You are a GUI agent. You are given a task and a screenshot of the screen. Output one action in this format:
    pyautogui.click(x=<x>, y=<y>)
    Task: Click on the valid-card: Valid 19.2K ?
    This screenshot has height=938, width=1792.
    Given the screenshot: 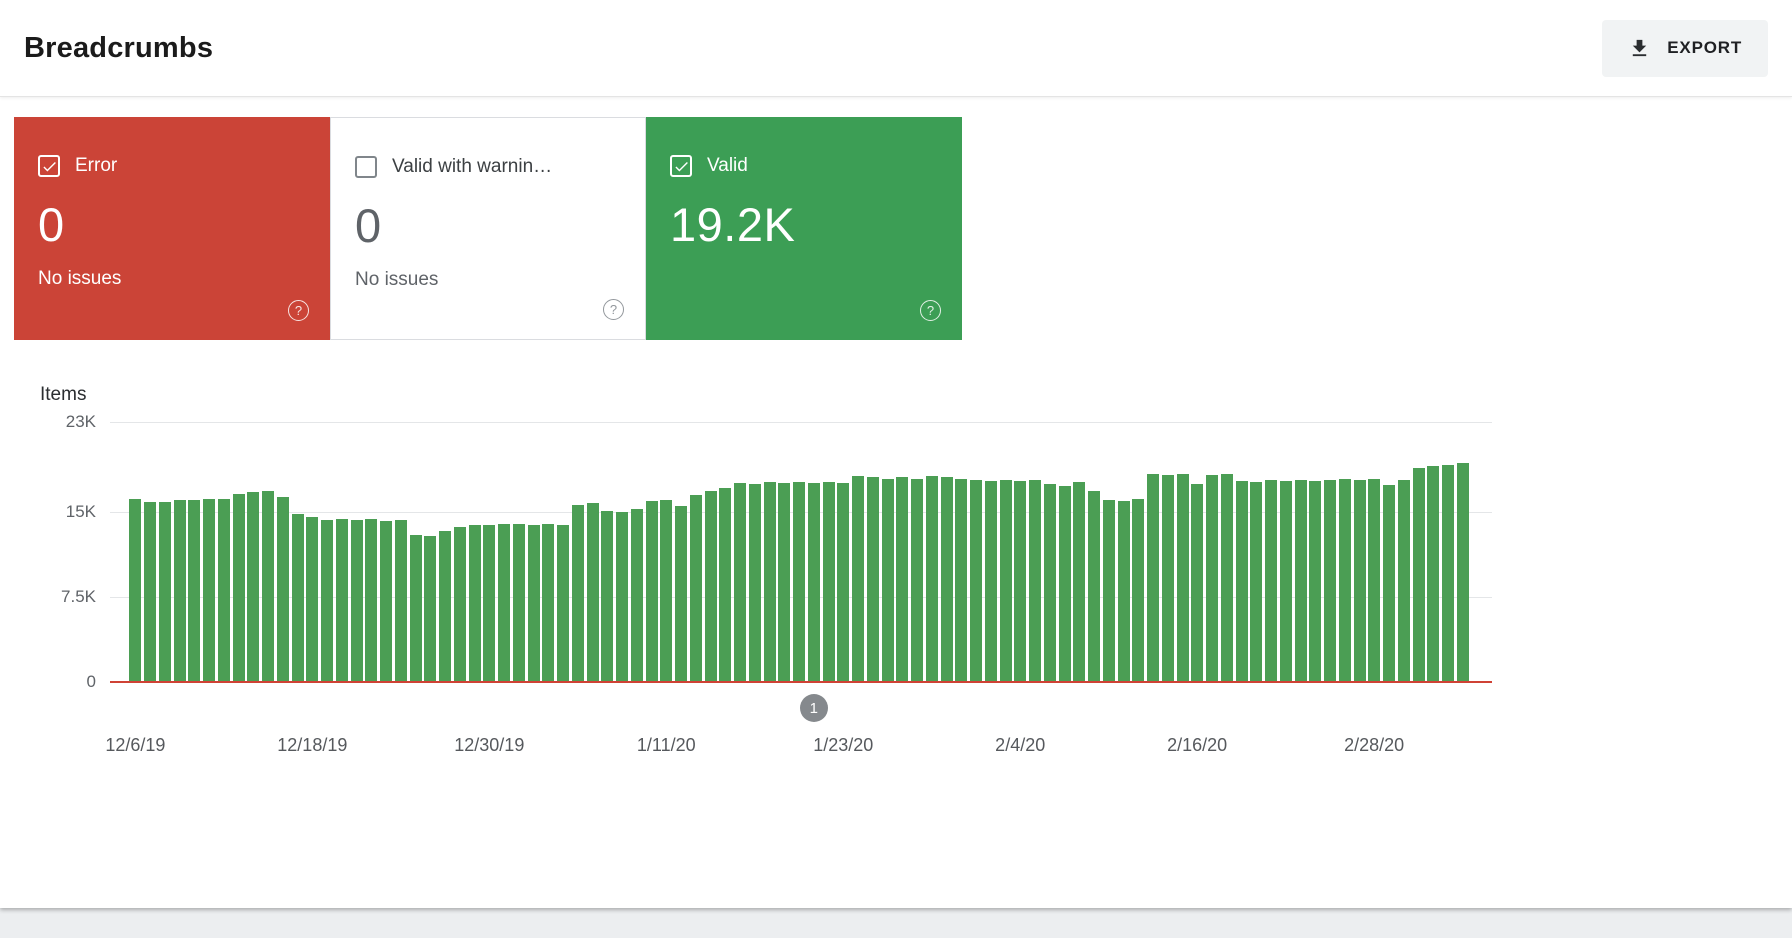 What is the action you would take?
    pyautogui.click(x=804, y=228)
    